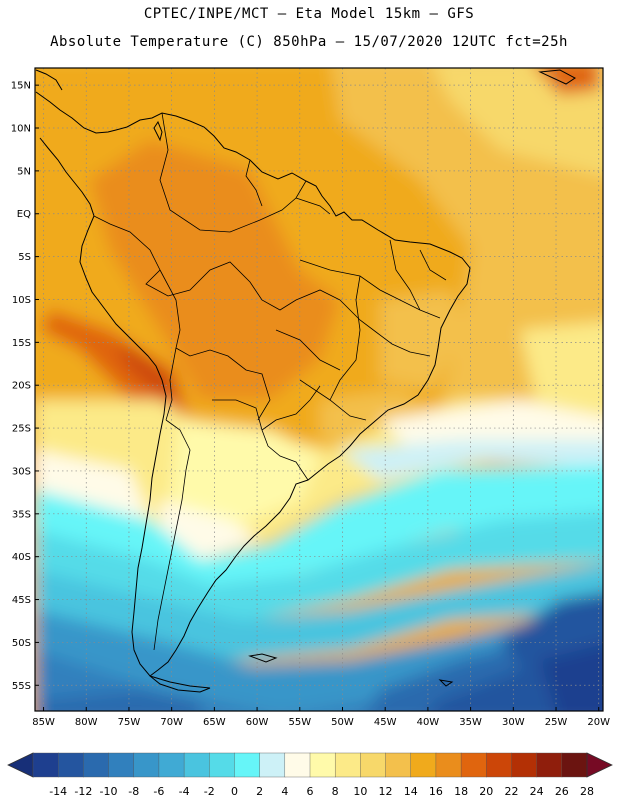  I want to click on lat-label: 45S, so click(21, 600).